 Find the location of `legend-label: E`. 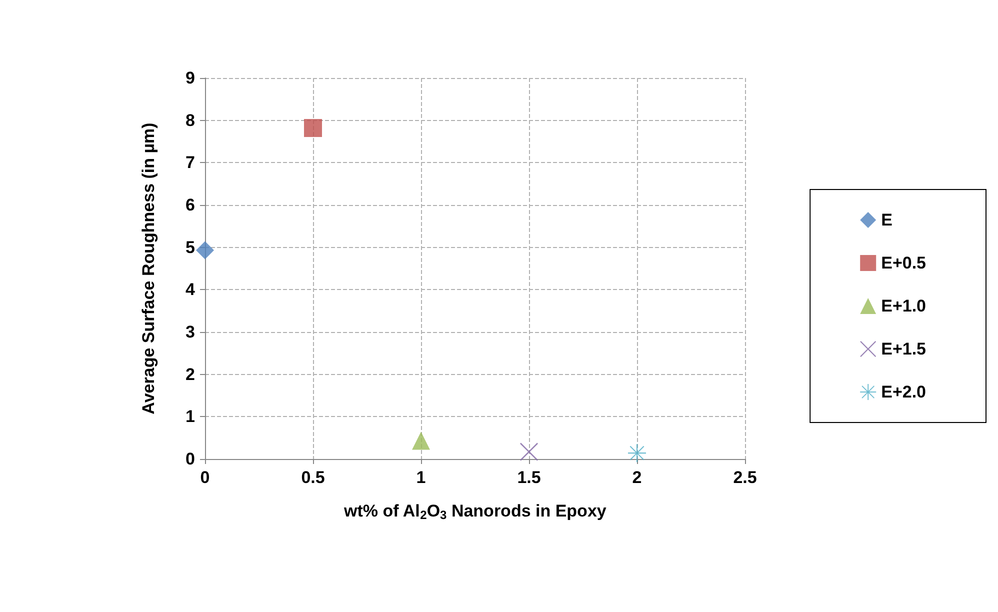

legend-label: E is located at coordinates (886, 220).